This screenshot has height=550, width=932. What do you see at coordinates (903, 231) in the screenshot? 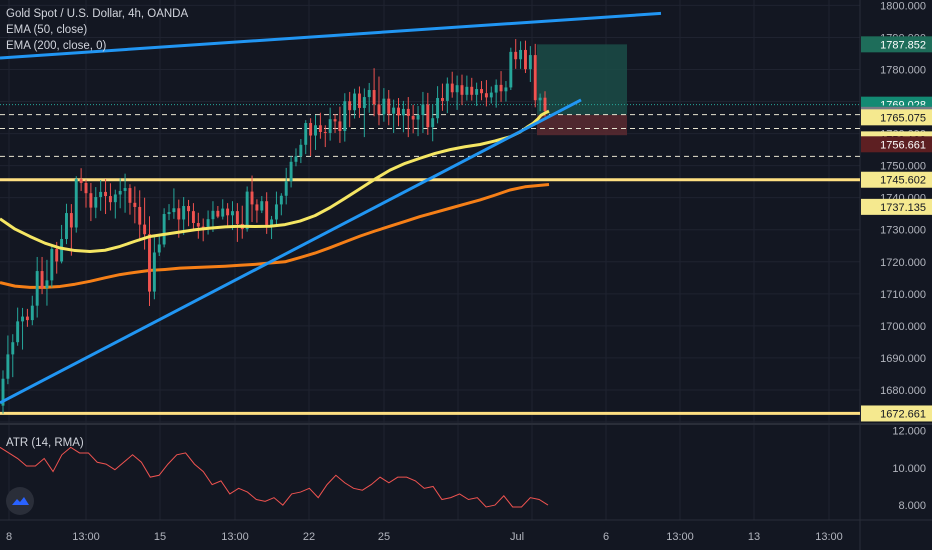
I see `price-tick-label: 1730.000` at bounding box center [903, 231].